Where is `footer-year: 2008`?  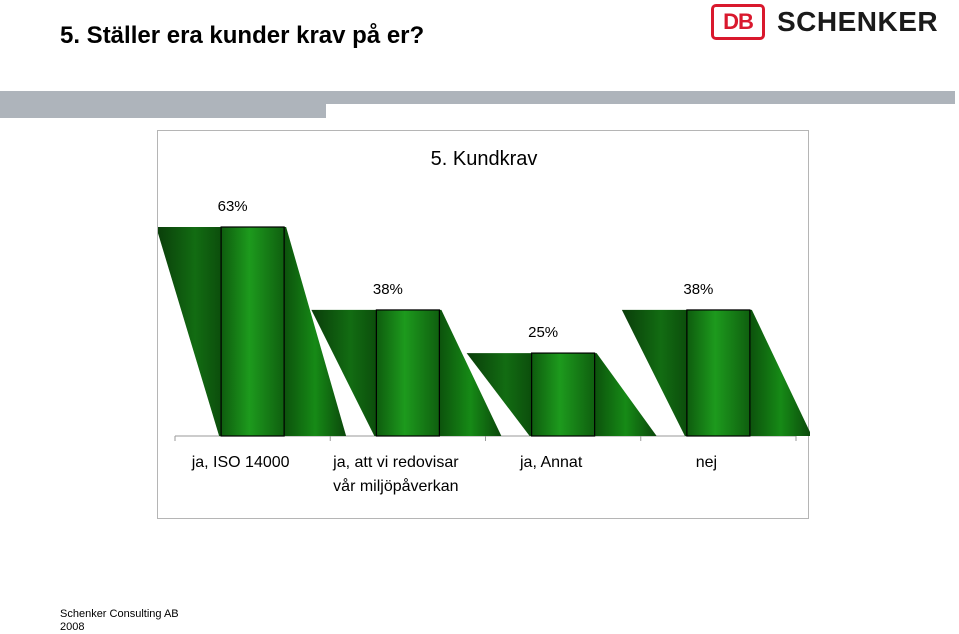
footer-year: 2008 is located at coordinates (72, 627).